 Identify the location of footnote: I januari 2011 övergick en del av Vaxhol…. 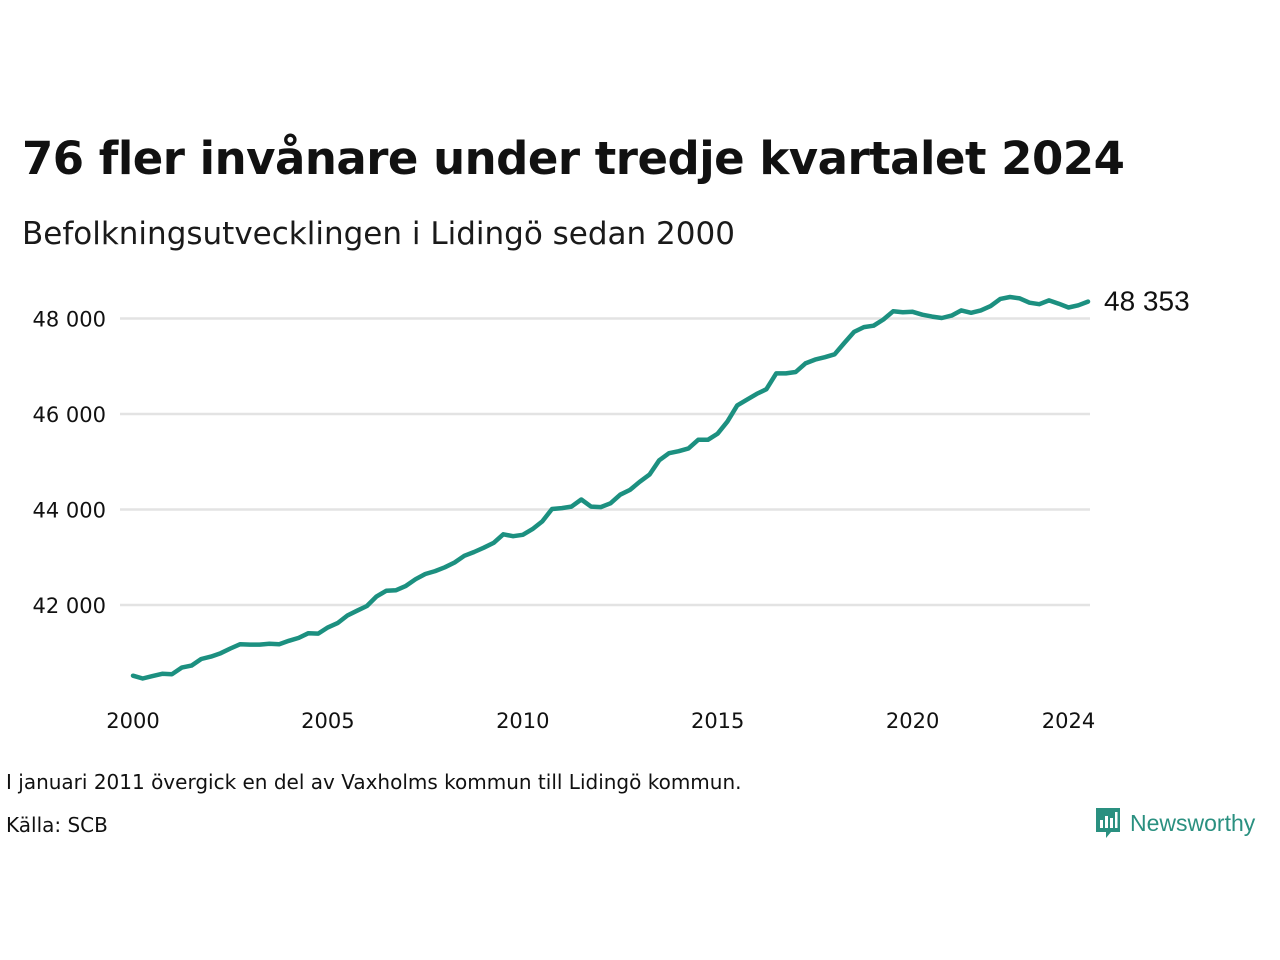
(374, 782).